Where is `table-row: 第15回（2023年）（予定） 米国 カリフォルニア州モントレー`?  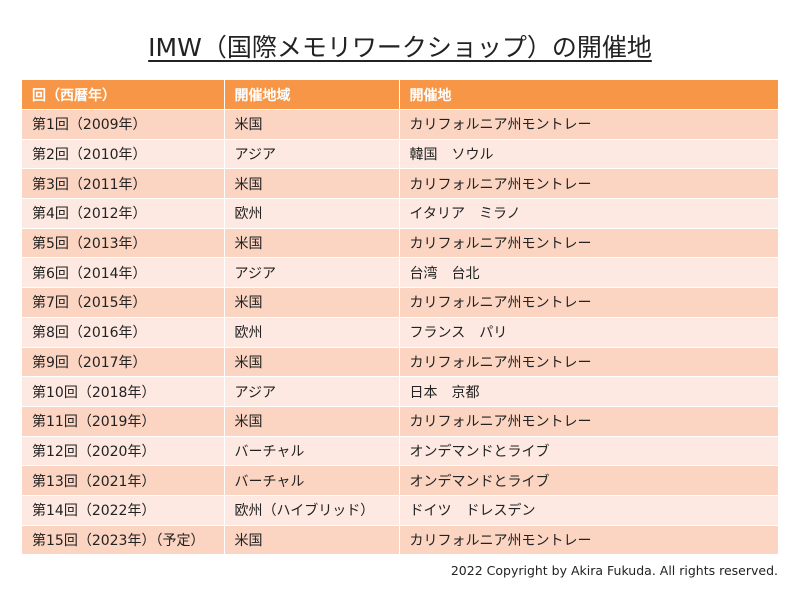 table-row: 第15回（2023年）（予定） 米国 カリフォルニア州モントレー is located at coordinates (400, 539).